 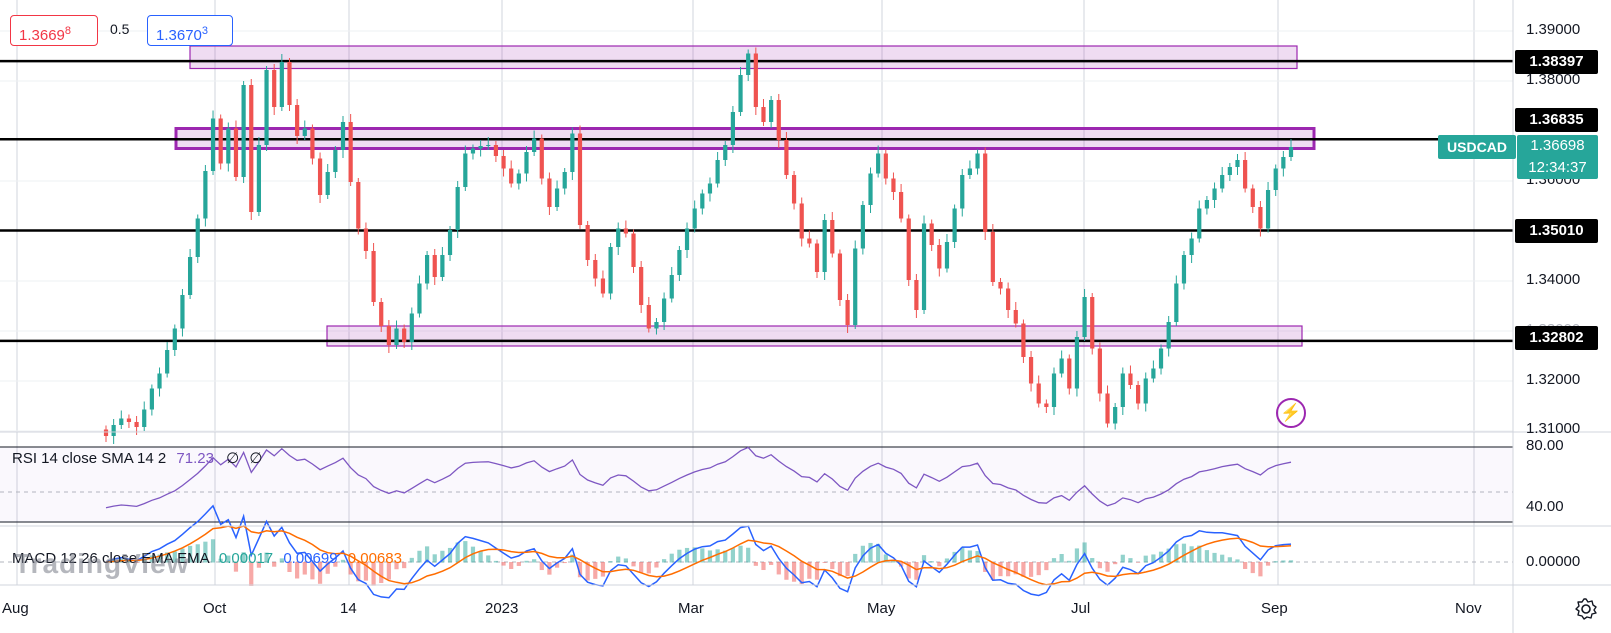 I want to click on rsi-label: RSI 14 close SMA 14 2, so click(x=89, y=458).